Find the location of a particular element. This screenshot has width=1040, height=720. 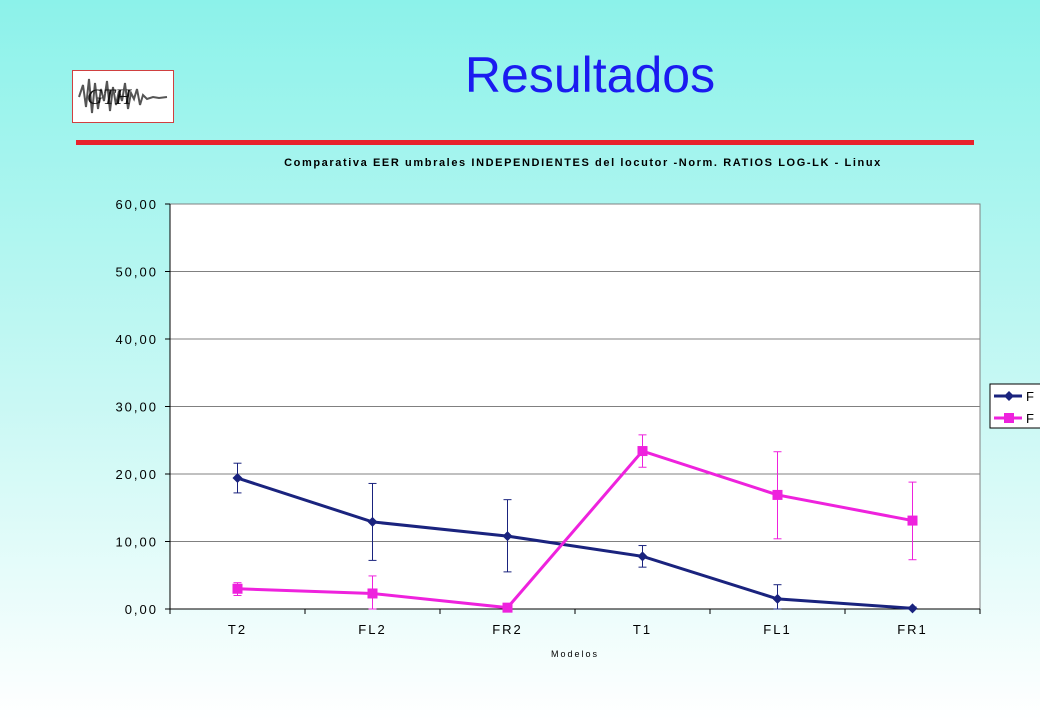

legend-box is located at coordinates (1014, 406).